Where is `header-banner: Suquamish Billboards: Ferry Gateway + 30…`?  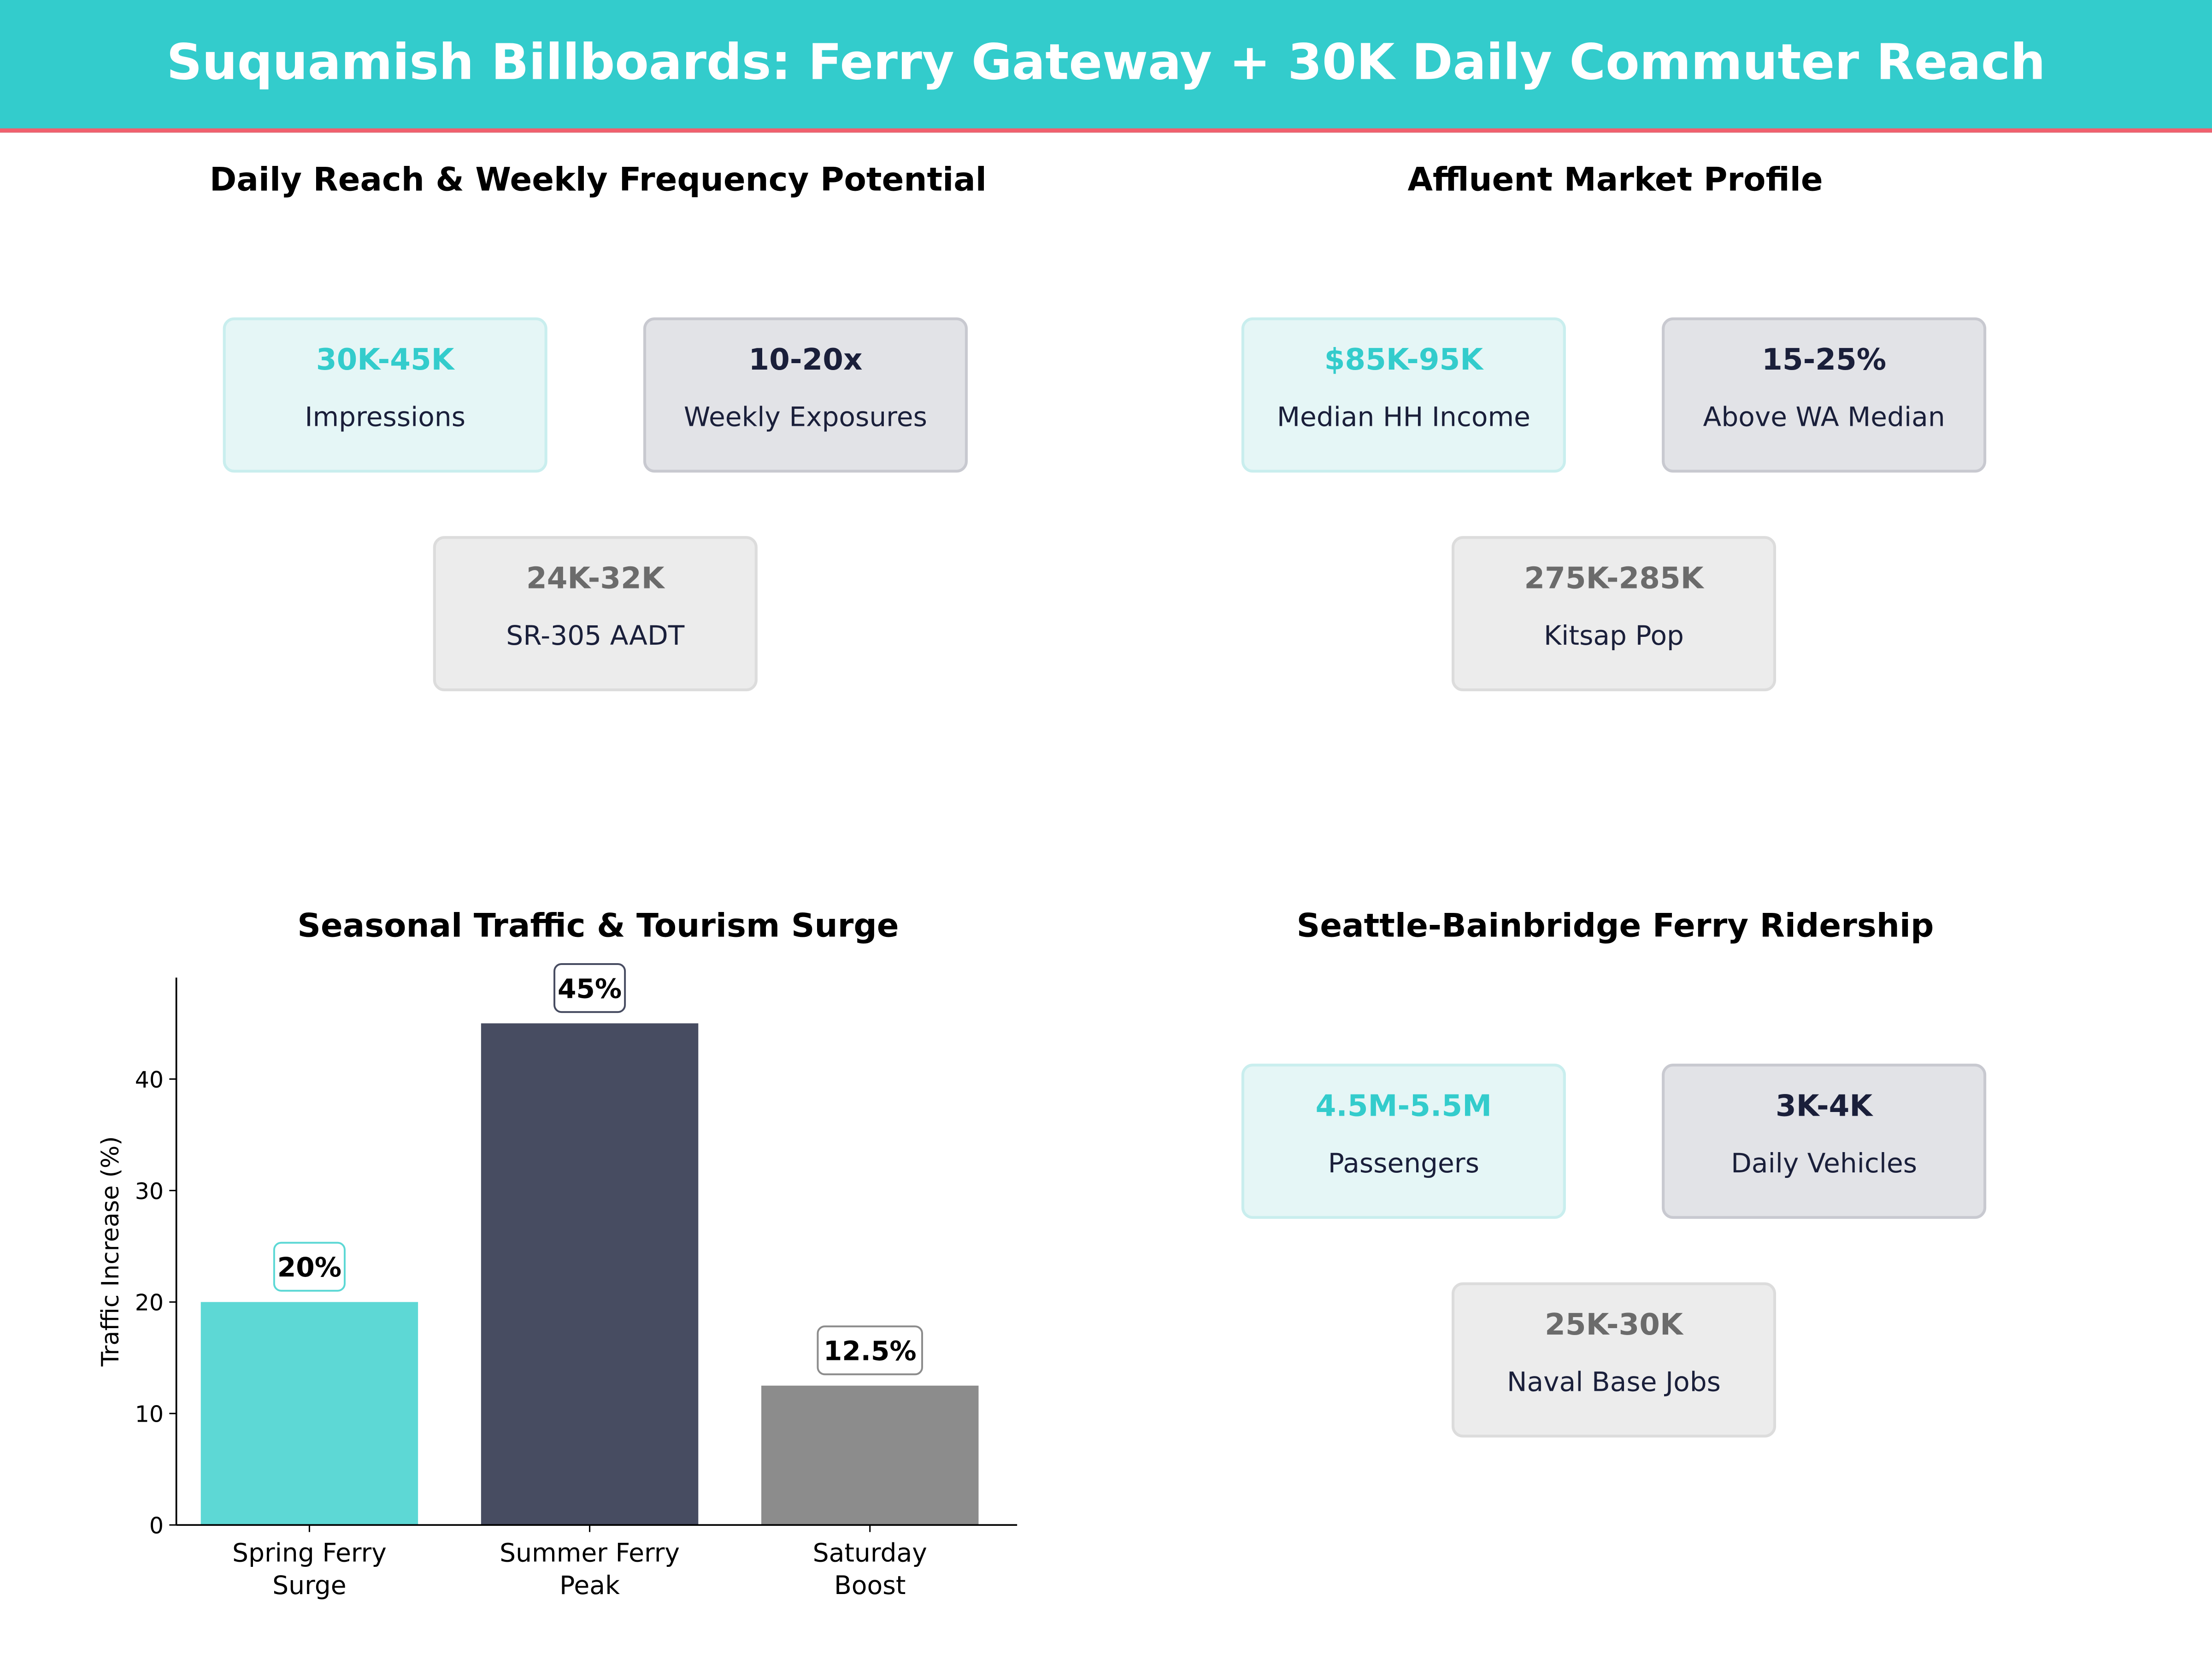
header-banner: Suquamish Billboards: Ferry Gateway + 30… is located at coordinates (1106, 66).